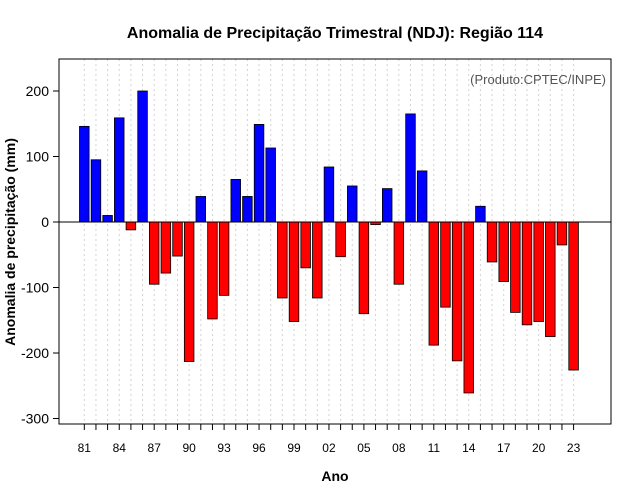 The height and width of the screenshot is (500, 640). Describe the element at coordinates (504, 448) in the screenshot. I see `x-tick-label: 17` at that location.